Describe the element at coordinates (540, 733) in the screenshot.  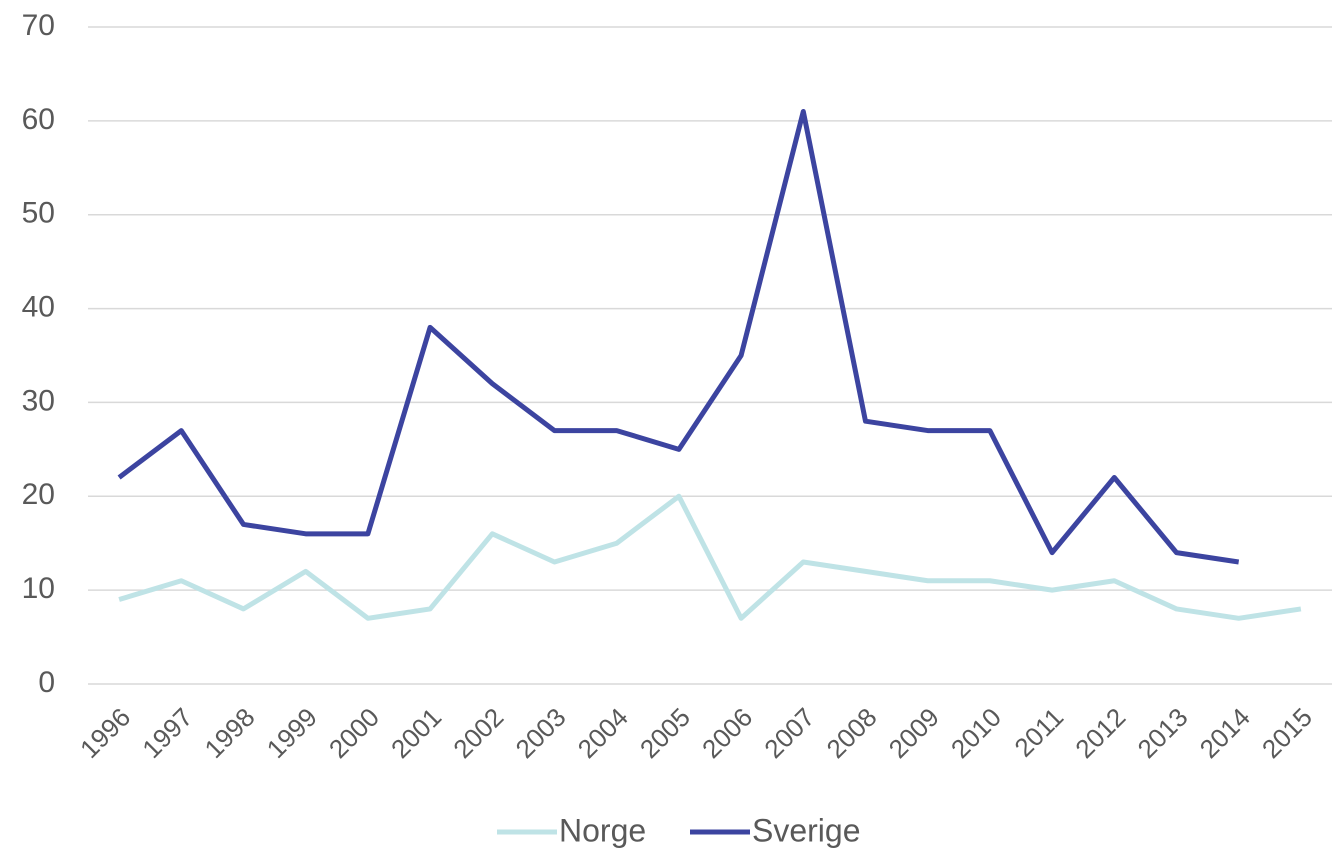
I see `x-tick-label: 2003` at that location.